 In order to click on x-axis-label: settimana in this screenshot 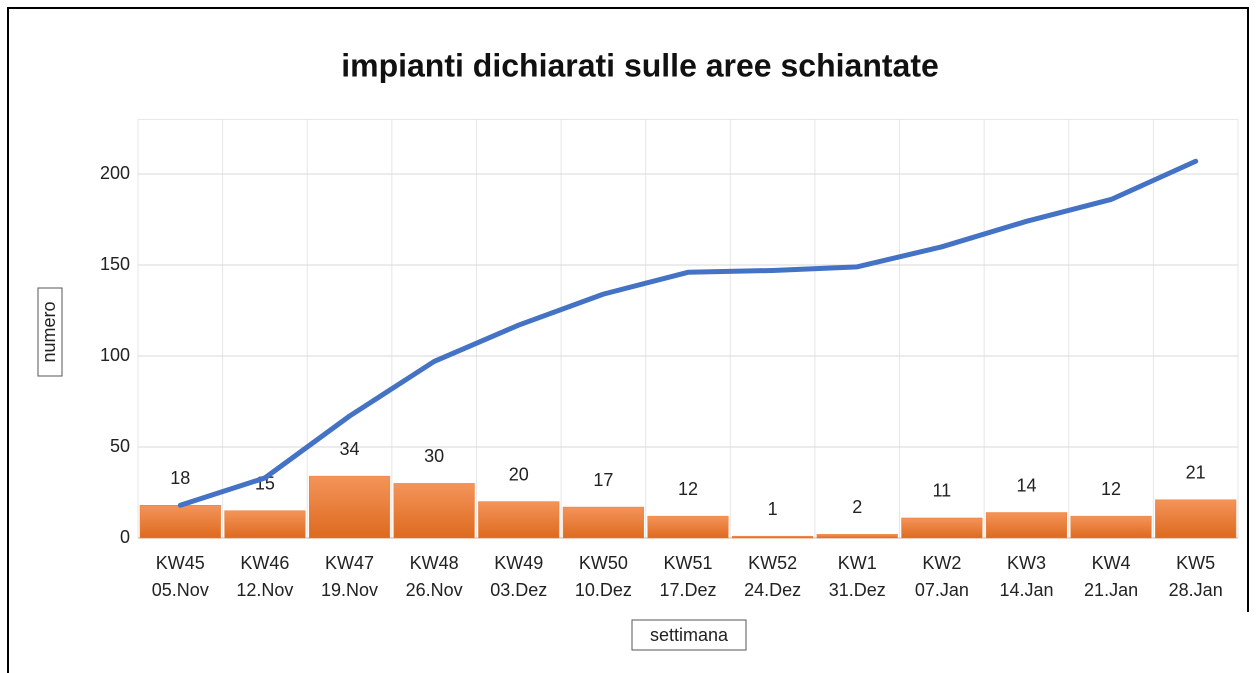, I will do `click(689, 635)`.